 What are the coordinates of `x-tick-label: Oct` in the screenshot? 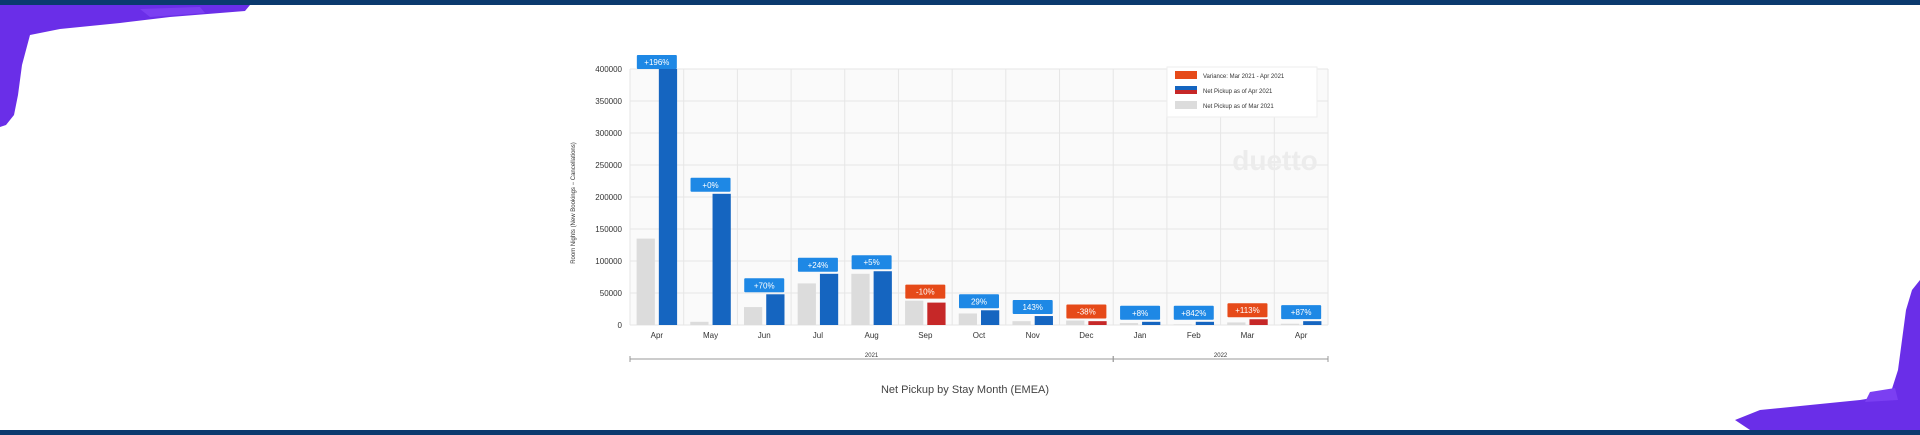 It's located at (979, 335).